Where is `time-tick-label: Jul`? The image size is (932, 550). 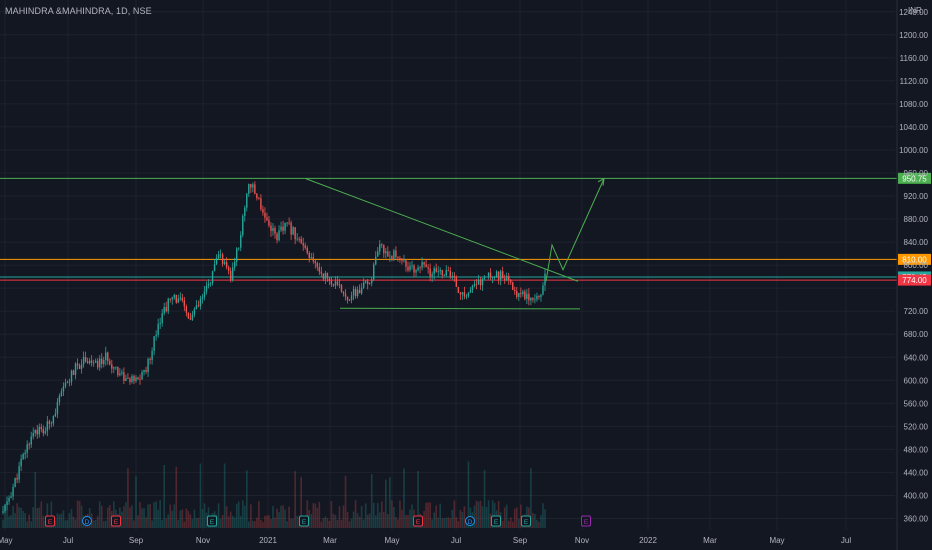
time-tick-label: Jul is located at coordinates (846, 540).